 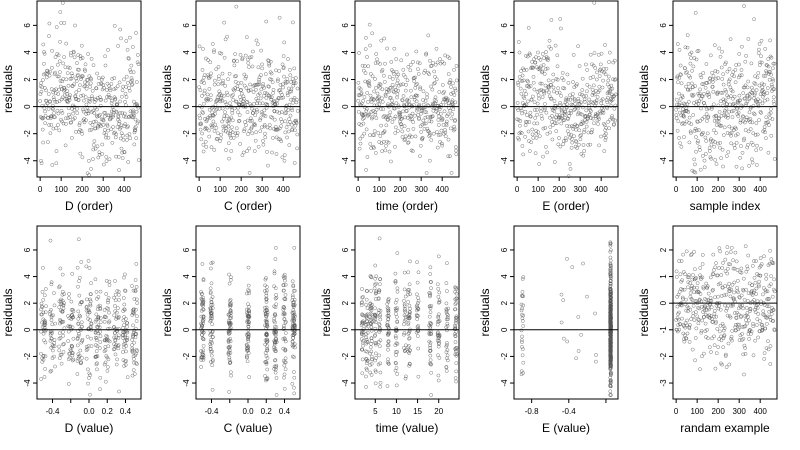 What do you see at coordinates (8, 89) in the screenshot?
I see `y-axis-title: residuals` at bounding box center [8, 89].